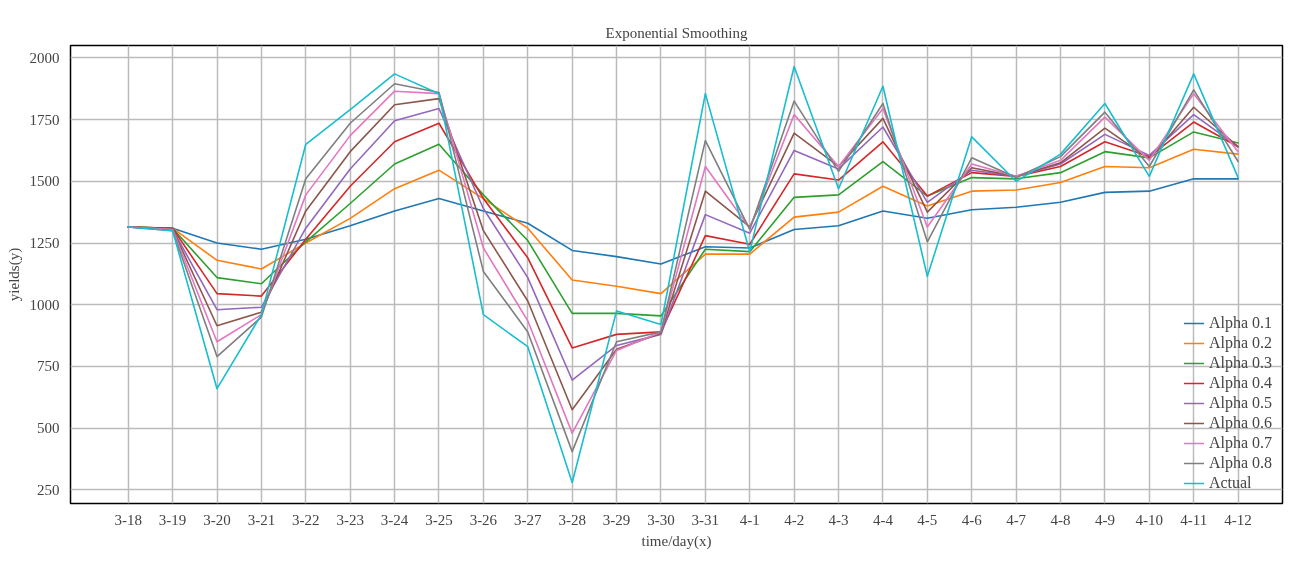 Image resolution: width=1293 pixels, height=582 pixels. I want to click on x-tick-label: 4-2, so click(794, 519).